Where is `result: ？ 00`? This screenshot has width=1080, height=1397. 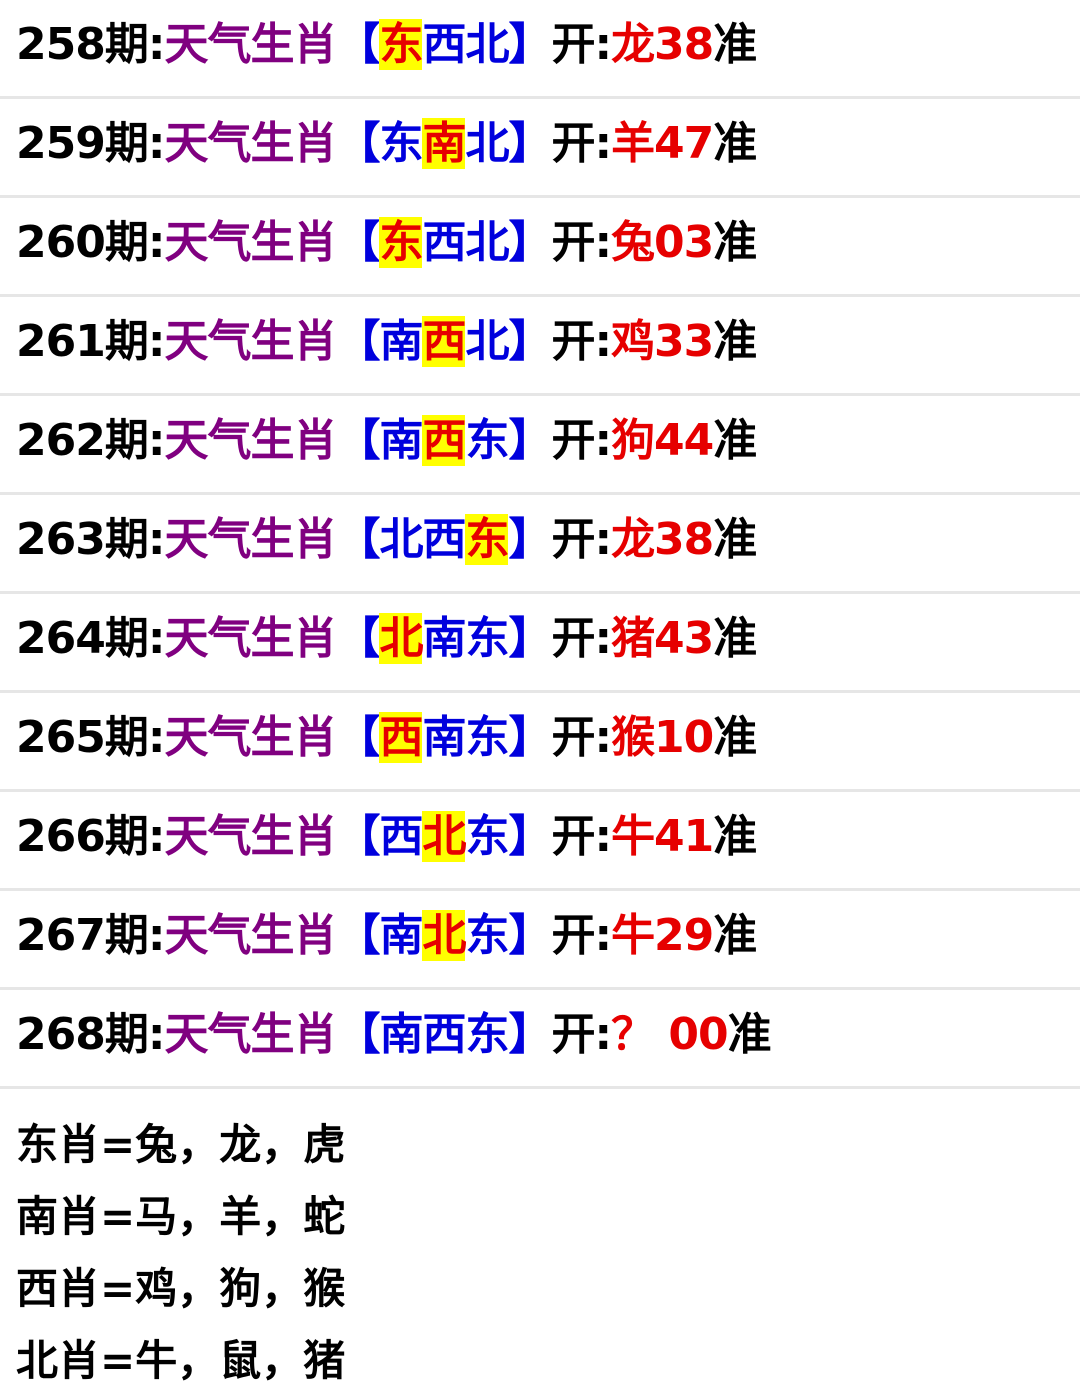
result: ？ 00 is located at coordinates (670, 1034).